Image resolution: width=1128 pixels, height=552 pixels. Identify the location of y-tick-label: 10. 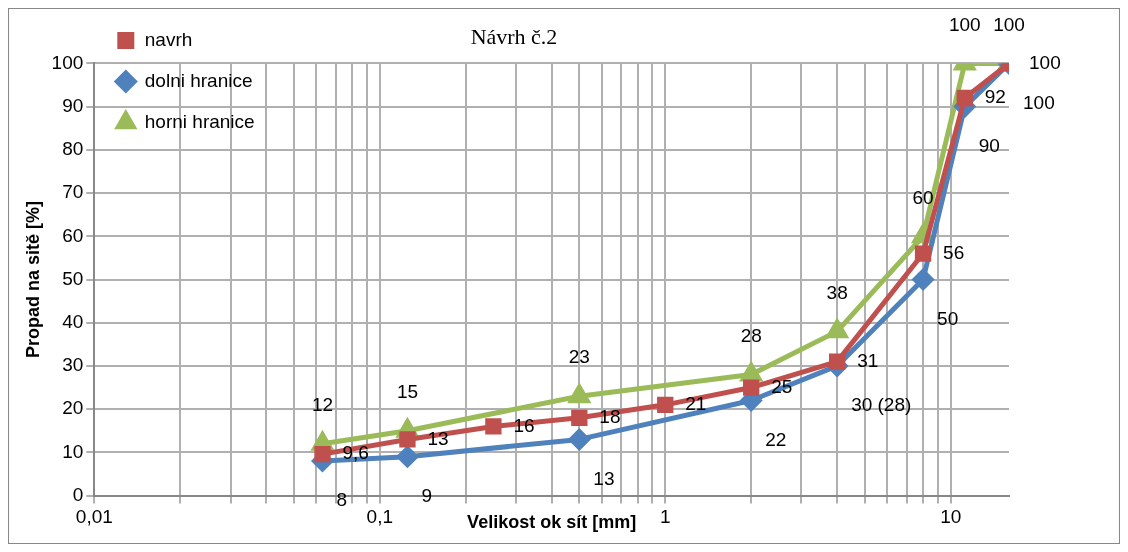
(73, 451).